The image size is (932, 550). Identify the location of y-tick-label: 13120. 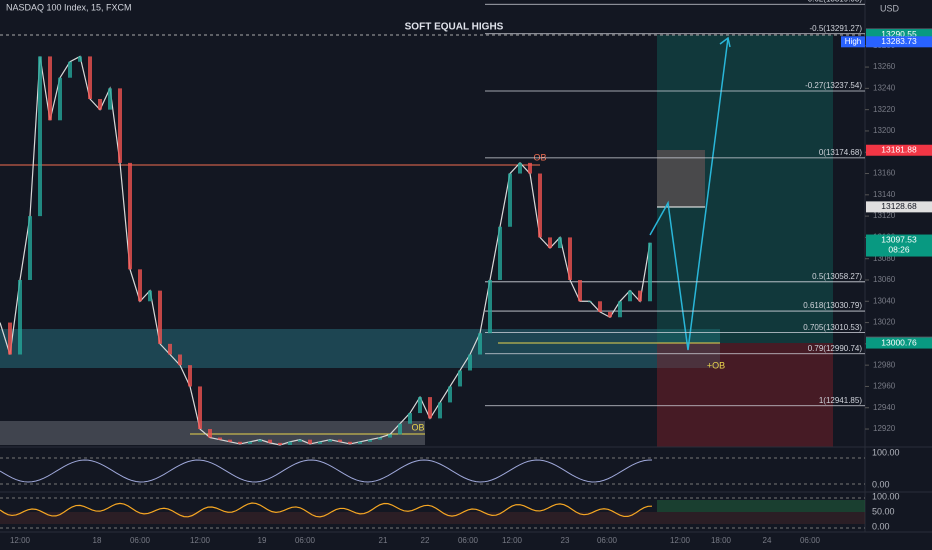
(884, 215).